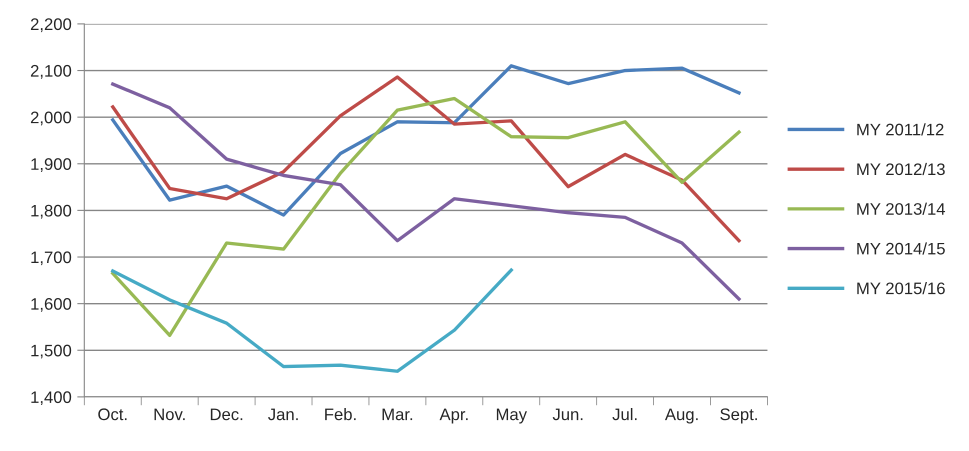 This screenshot has height=451, width=969. Describe the element at coordinates (51, 398) in the screenshot. I see `y-tick-label: 1,400` at that location.